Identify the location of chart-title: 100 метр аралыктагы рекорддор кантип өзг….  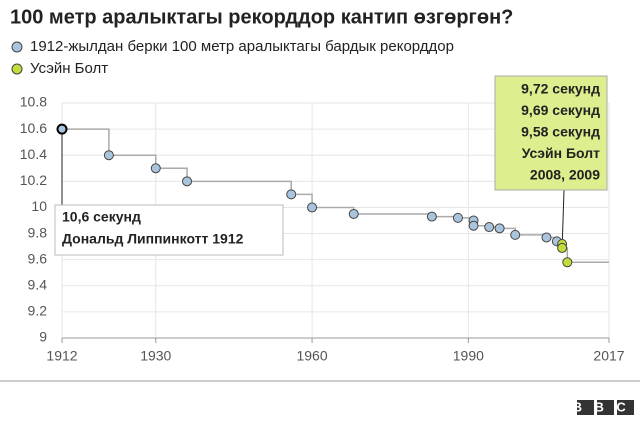
(261, 17).